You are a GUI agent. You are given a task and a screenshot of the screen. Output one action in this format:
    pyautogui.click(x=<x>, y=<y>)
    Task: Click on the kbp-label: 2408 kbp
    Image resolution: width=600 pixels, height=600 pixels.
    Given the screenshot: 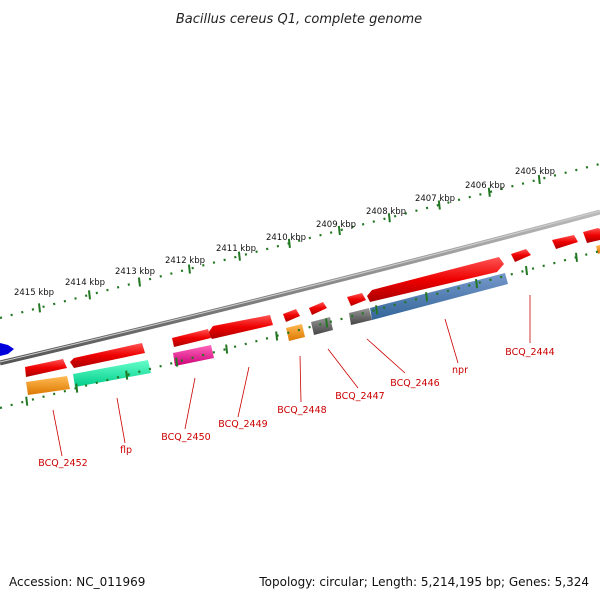 What is the action you would take?
    pyautogui.click(x=386, y=212)
    